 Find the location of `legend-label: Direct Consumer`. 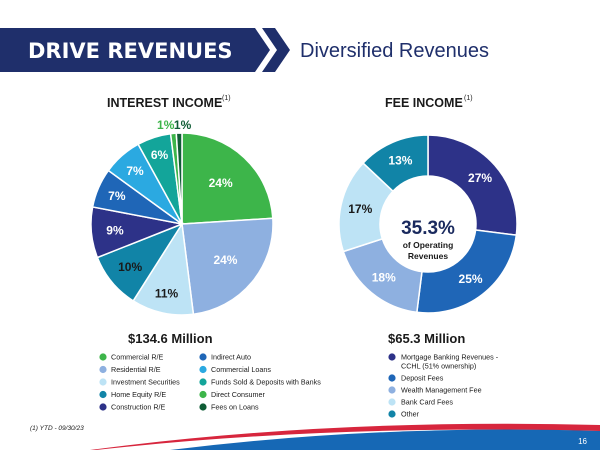

legend-label: Direct Consumer is located at coordinates (238, 394).